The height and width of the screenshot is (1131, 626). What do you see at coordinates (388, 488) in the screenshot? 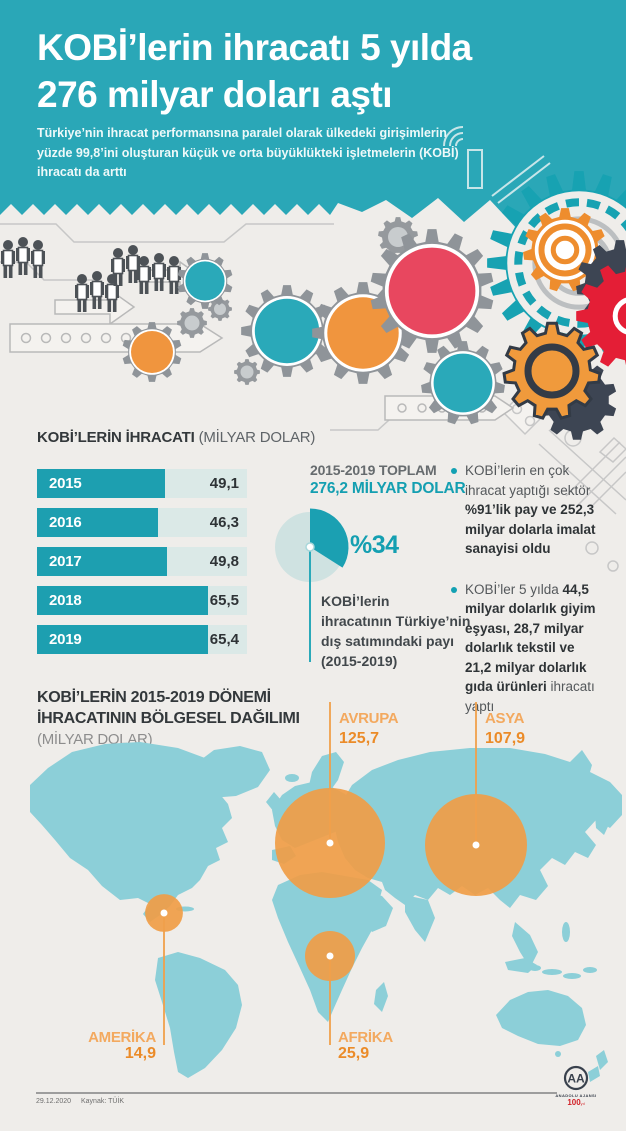
I see `pie-total-label: 276,2 MİLYAR DOLAR` at bounding box center [388, 488].